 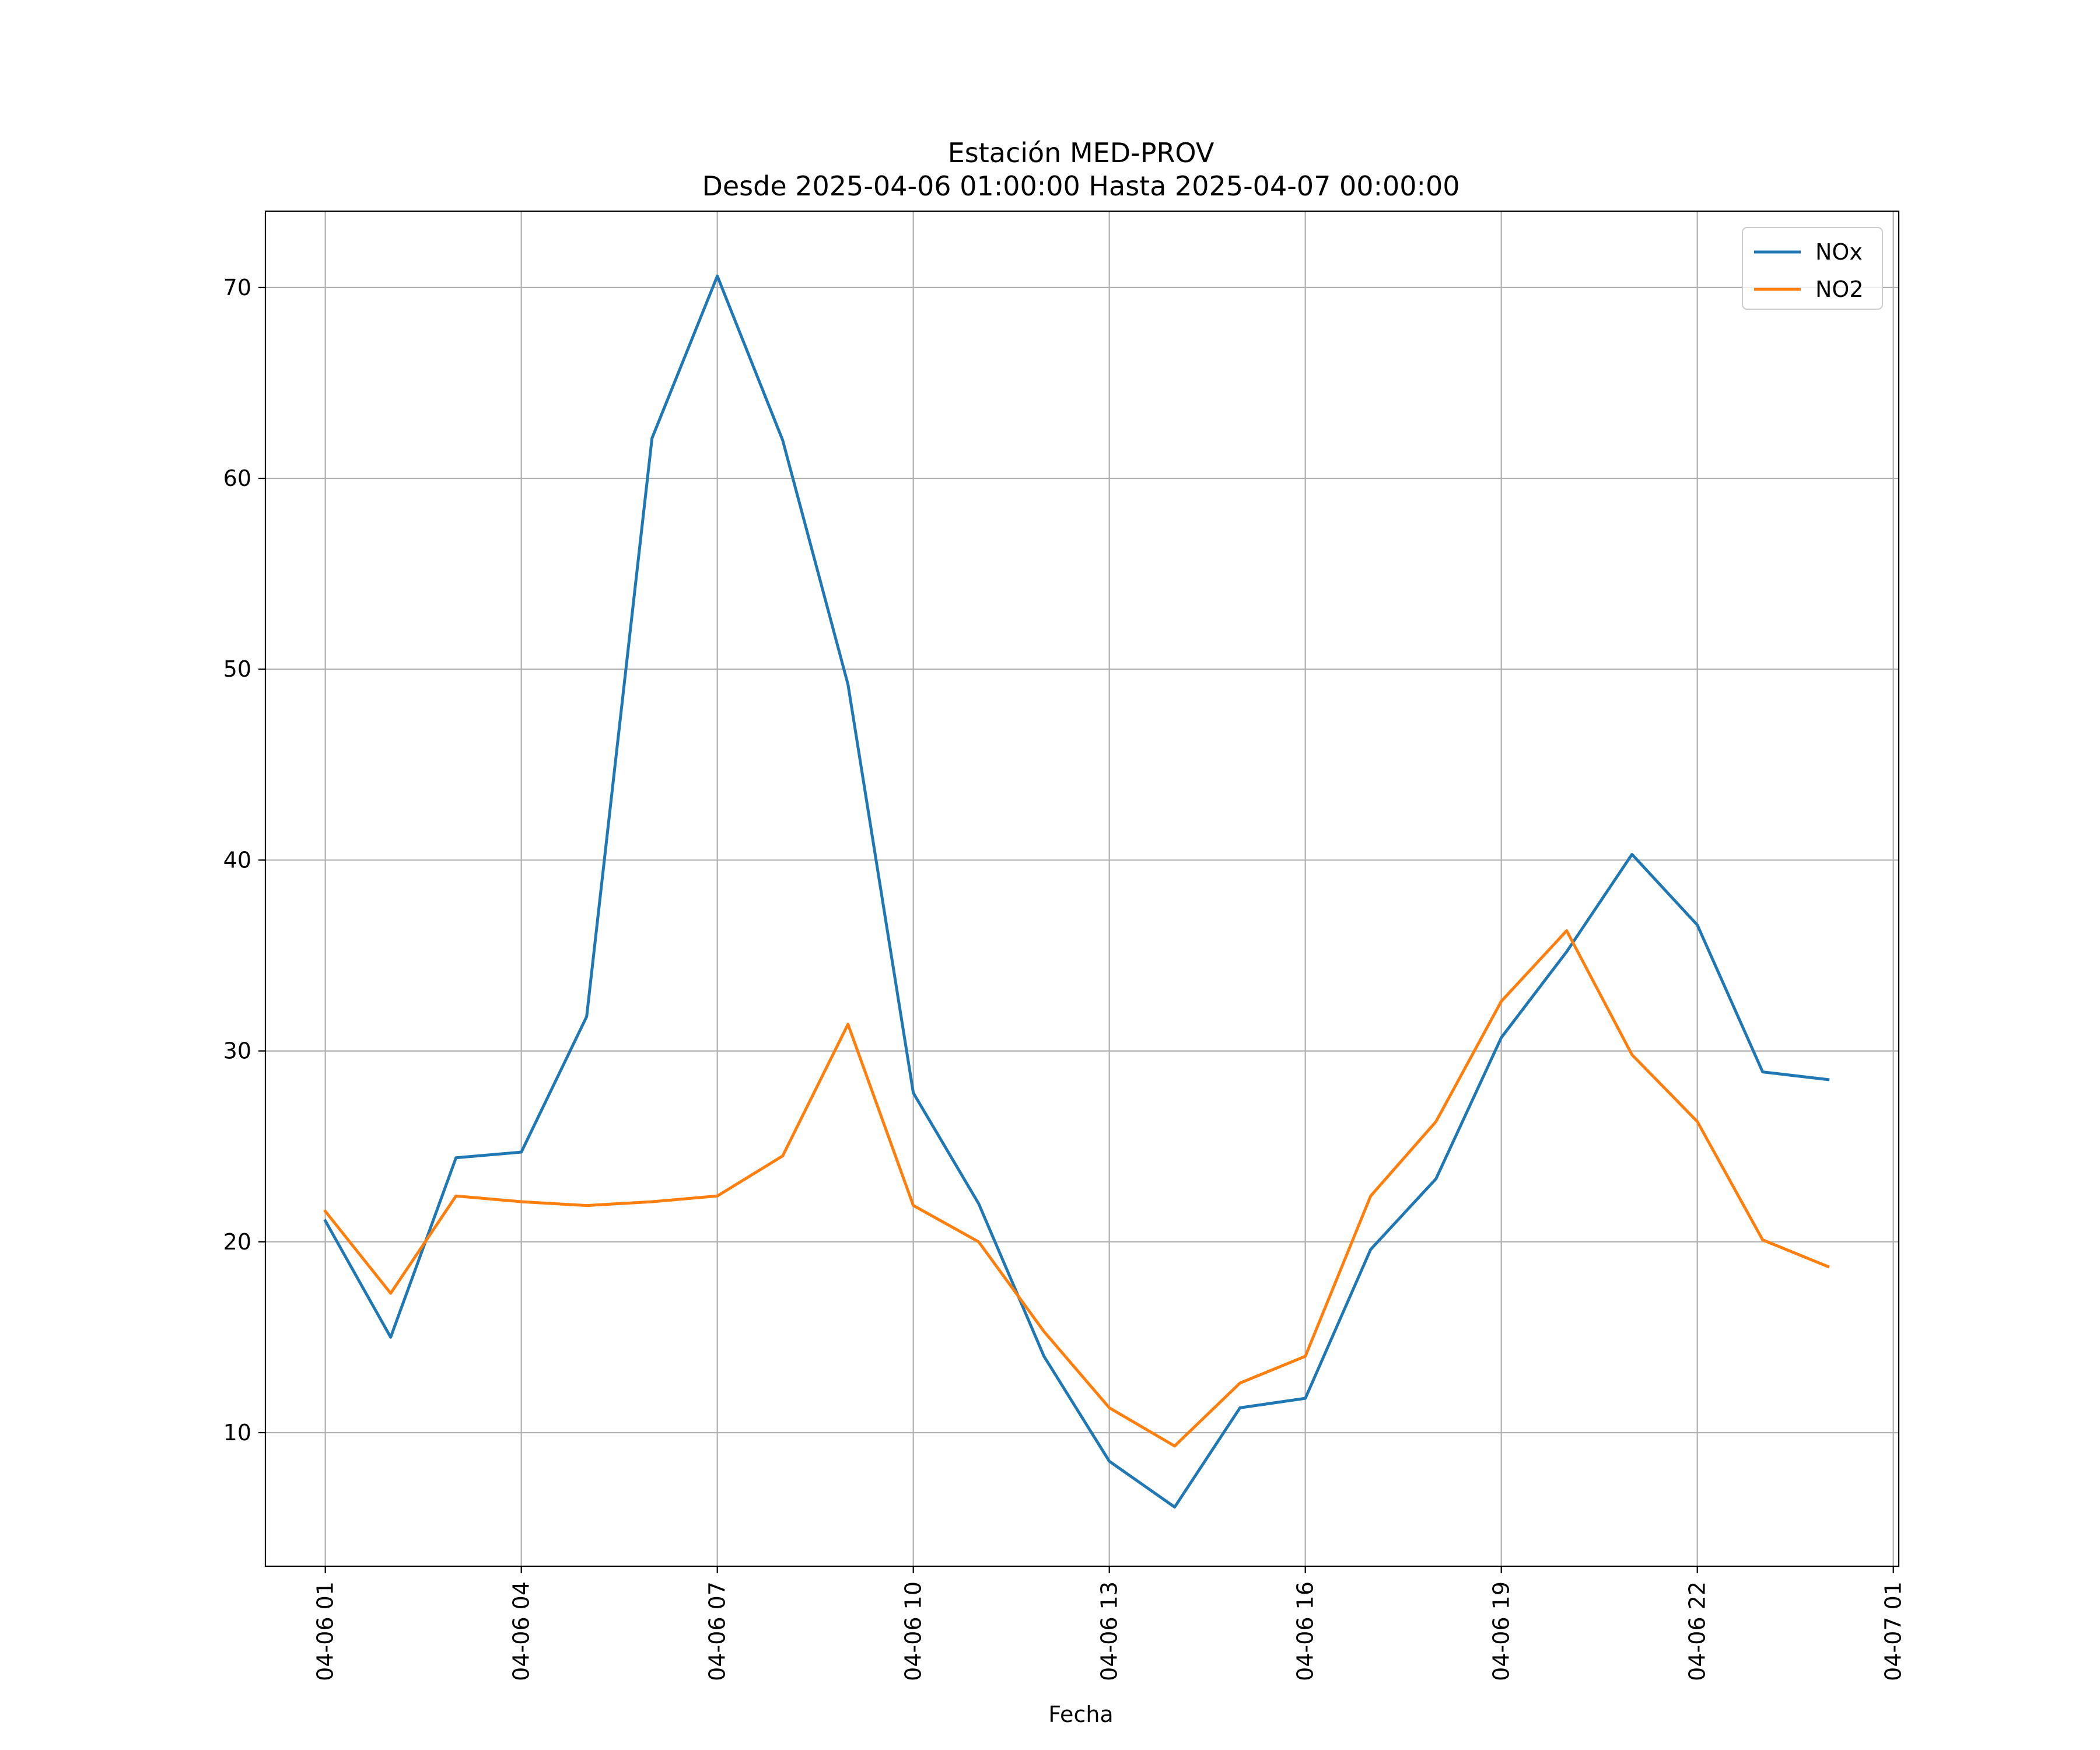 What do you see at coordinates (237, 1242) in the screenshot?
I see `y-tick-label: 20` at bounding box center [237, 1242].